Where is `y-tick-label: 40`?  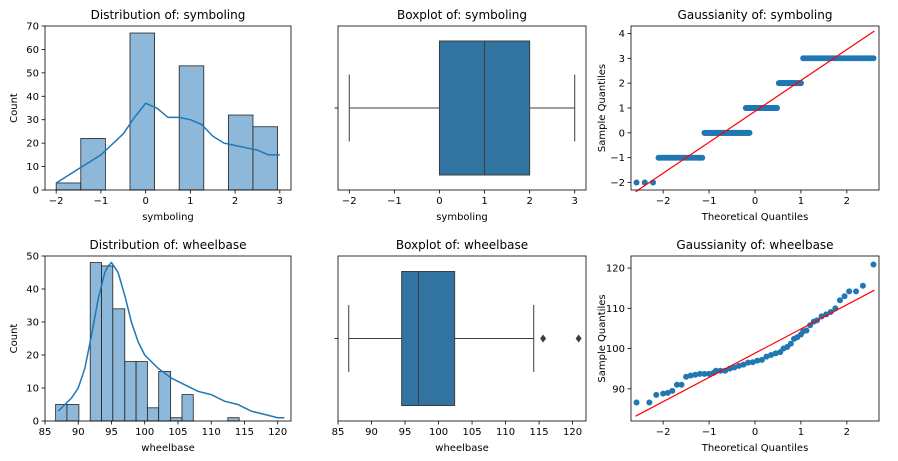
y-tick-label: 40 is located at coordinates (32, 97).